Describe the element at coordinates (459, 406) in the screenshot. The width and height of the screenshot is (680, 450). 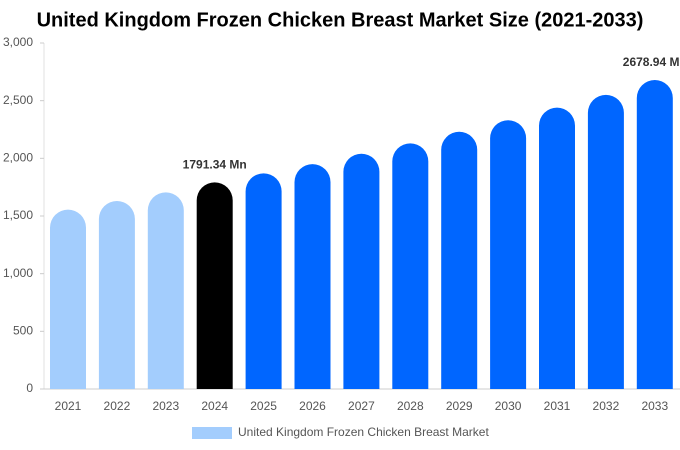
I see `x-tick-label: 2029` at that location.